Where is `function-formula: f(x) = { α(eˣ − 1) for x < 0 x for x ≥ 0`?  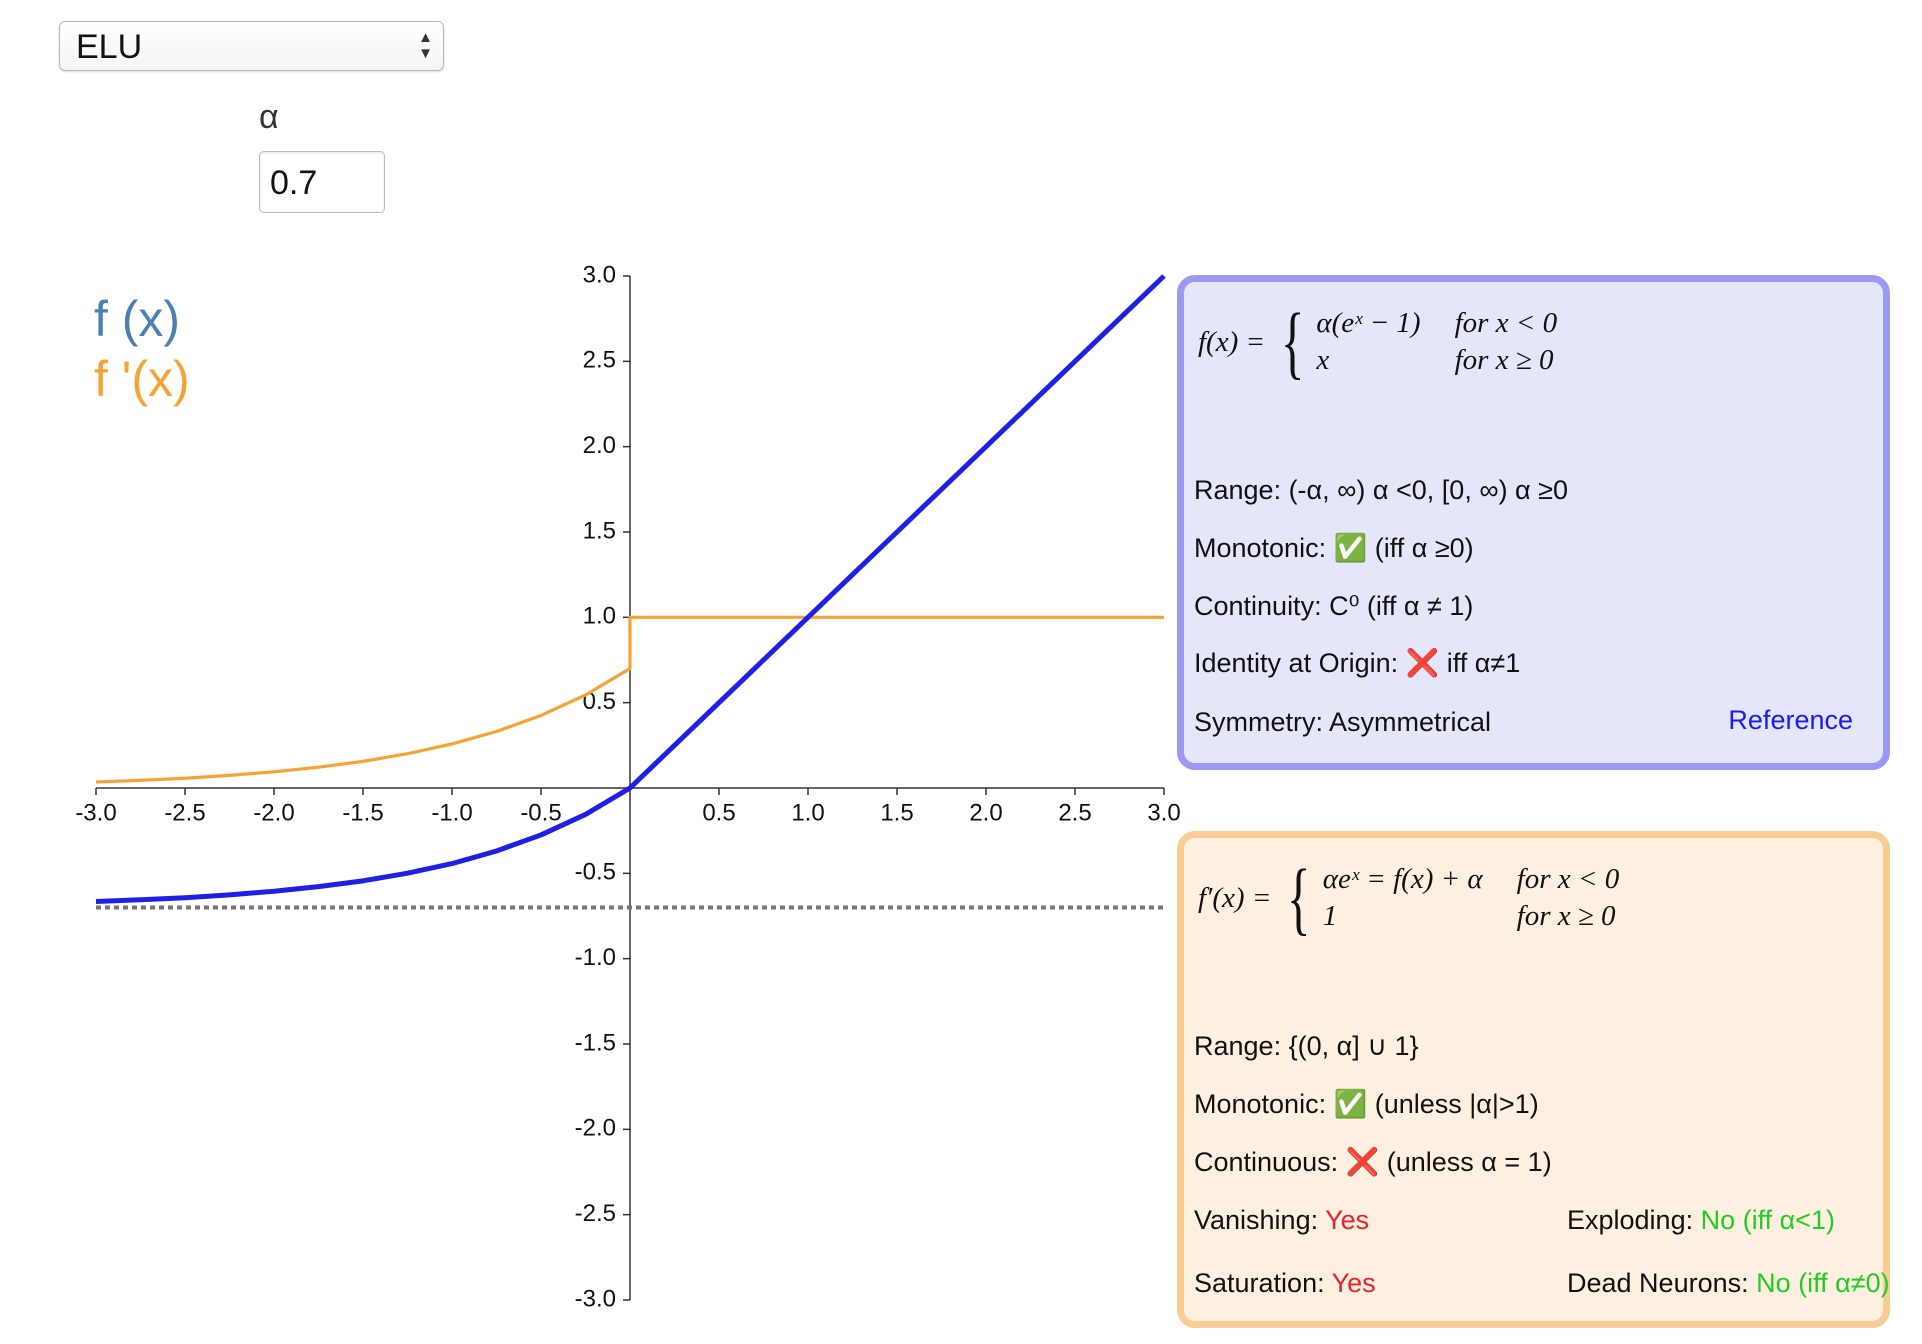
function-formula: f(x) = { α(eˣ − 1) for x < 0 x for x ≥ 0 is located at coordinates (1377, 341).